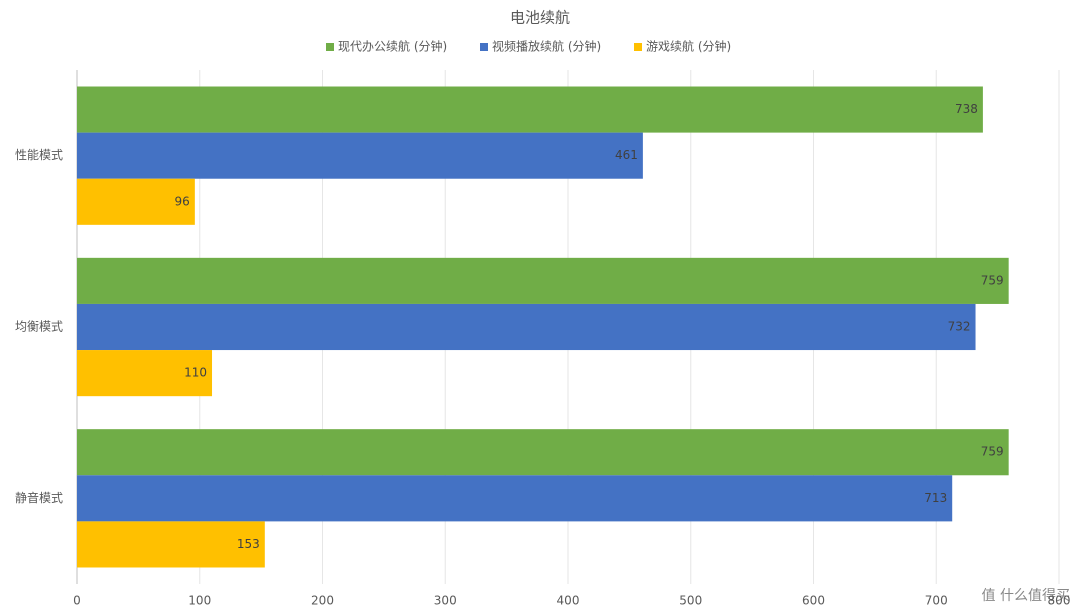  I want to click on value-label: 732, so click(959, 327).